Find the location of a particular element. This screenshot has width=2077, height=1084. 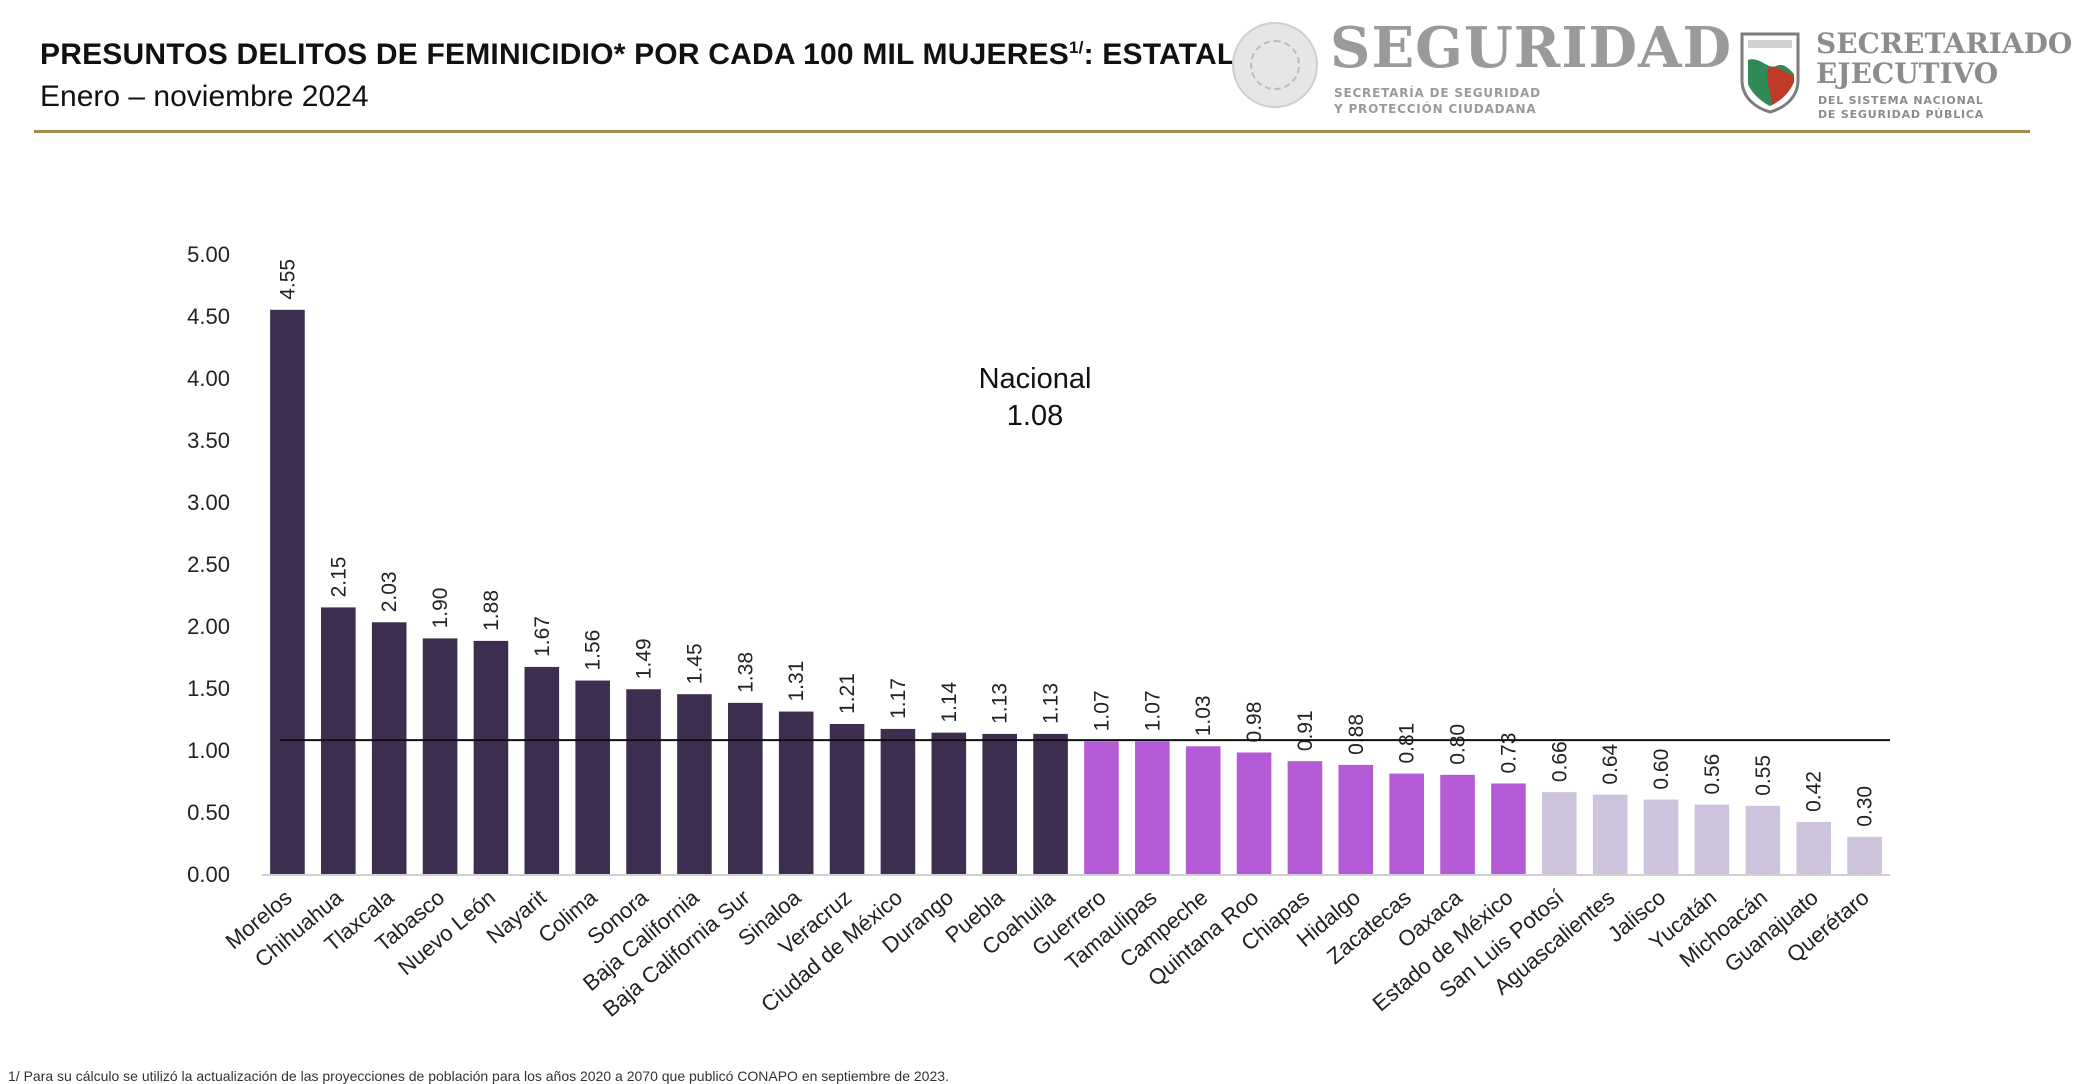

bar-value-label: 1.67 is located at coordinates (542, 636).